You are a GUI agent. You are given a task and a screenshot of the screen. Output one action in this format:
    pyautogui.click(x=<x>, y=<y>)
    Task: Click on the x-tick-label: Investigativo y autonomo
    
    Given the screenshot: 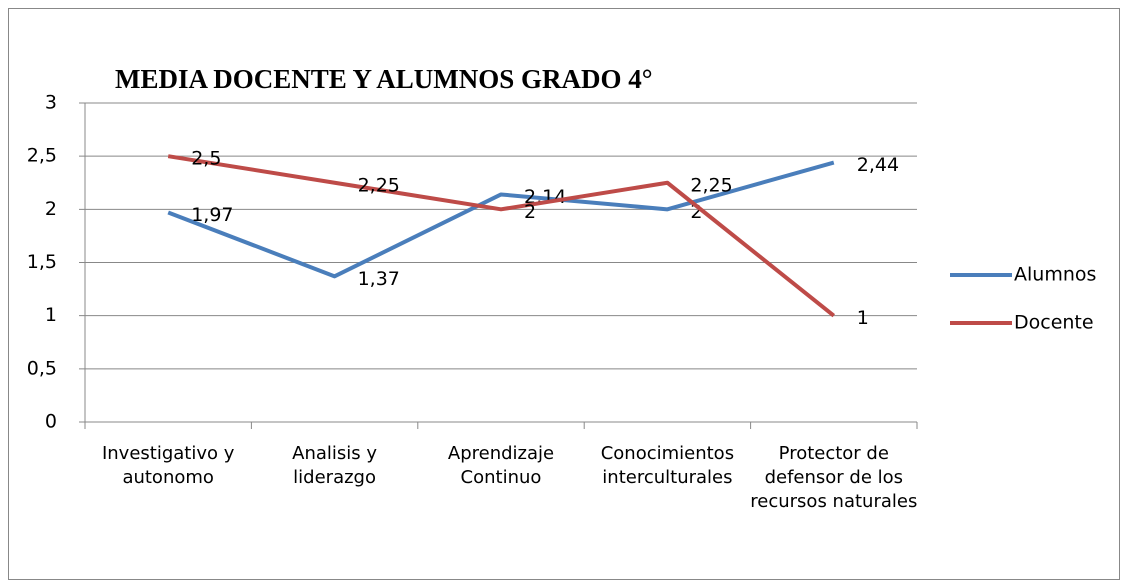 What is the action you would take?
    pyautogui.click(x=168, y=465)
    